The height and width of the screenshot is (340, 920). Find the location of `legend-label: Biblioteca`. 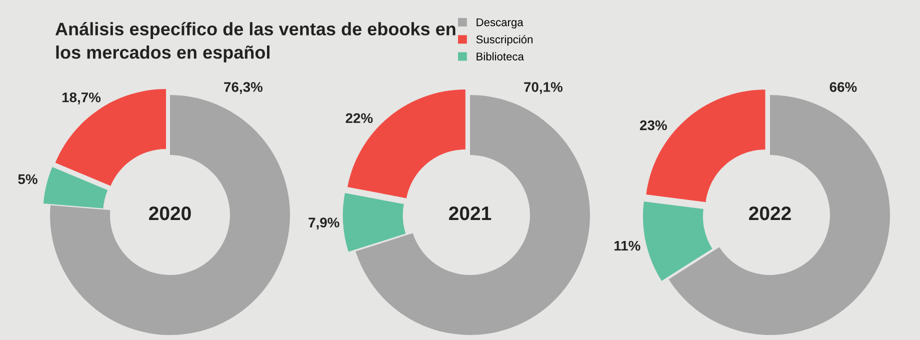

legend-label: Biblioteca is located at coordinates (500, 56).